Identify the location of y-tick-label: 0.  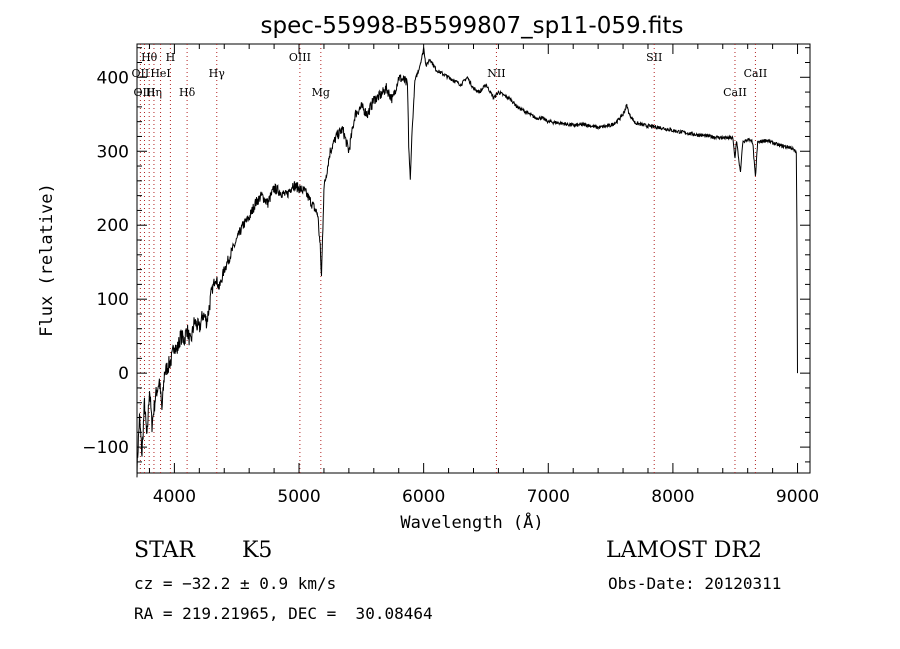
(123, 374).